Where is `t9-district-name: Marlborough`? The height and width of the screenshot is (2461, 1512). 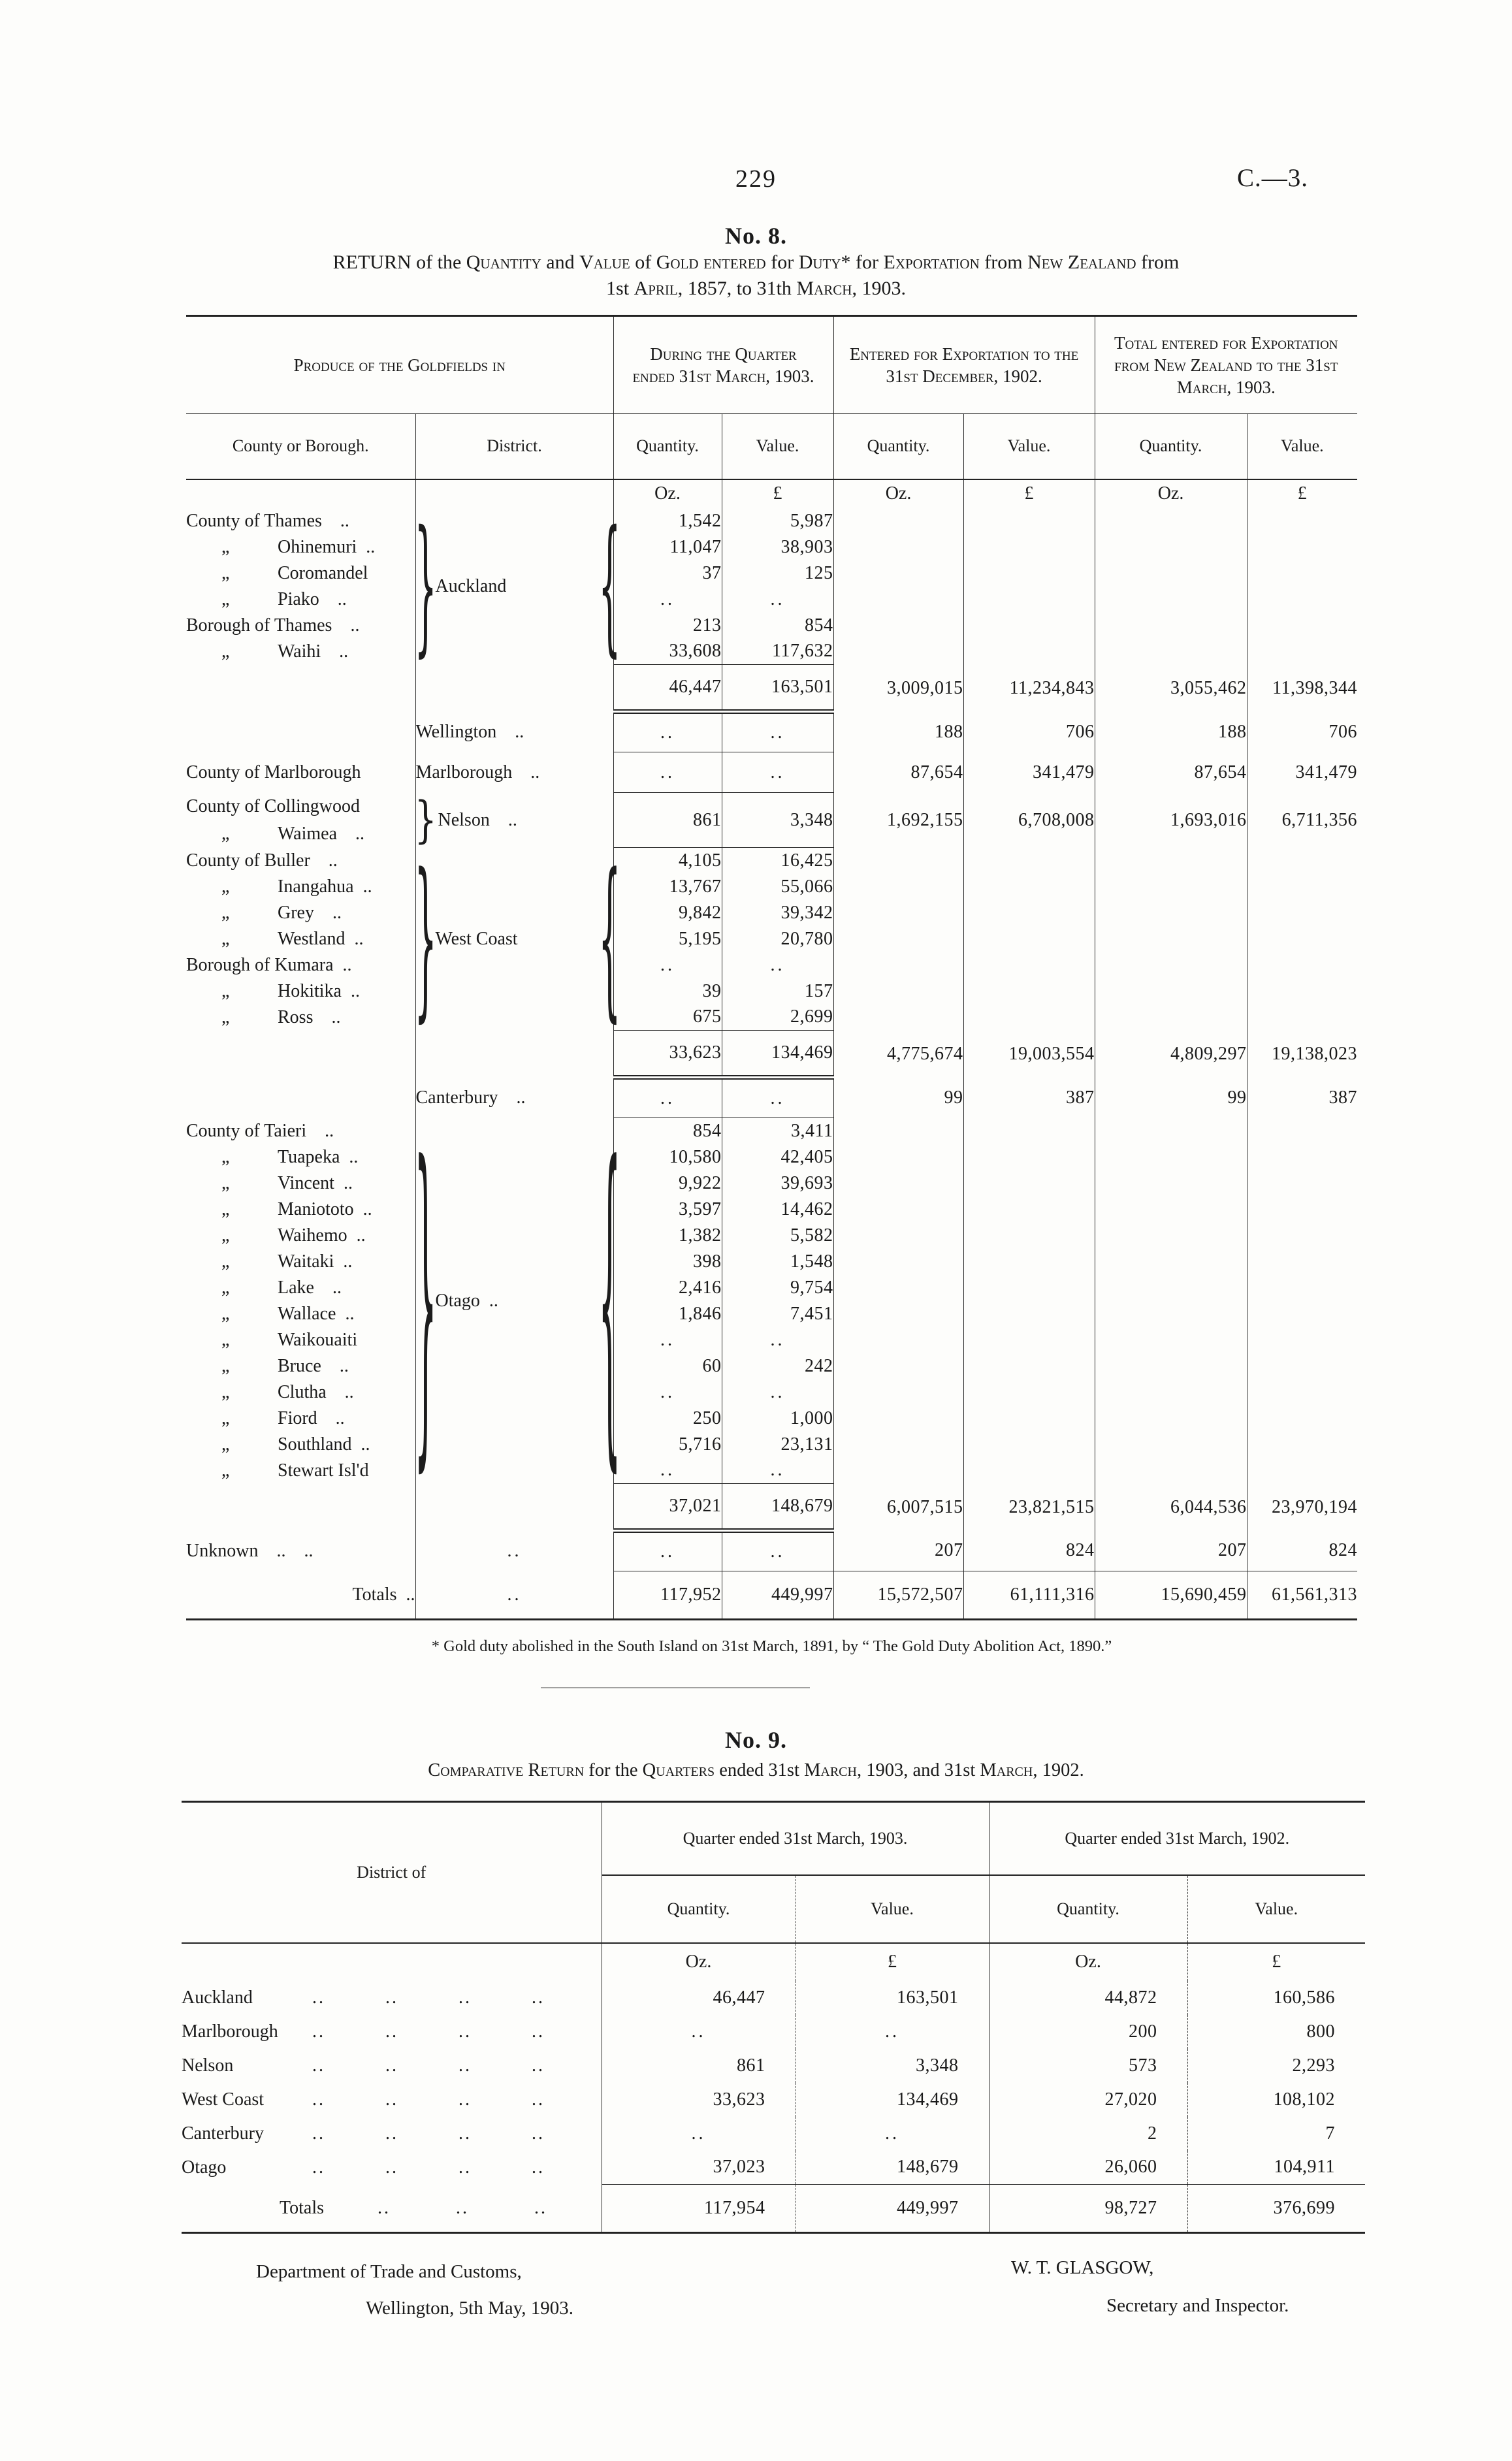
t9-district-name: Marlborough is located at coordinates (230, 2032).